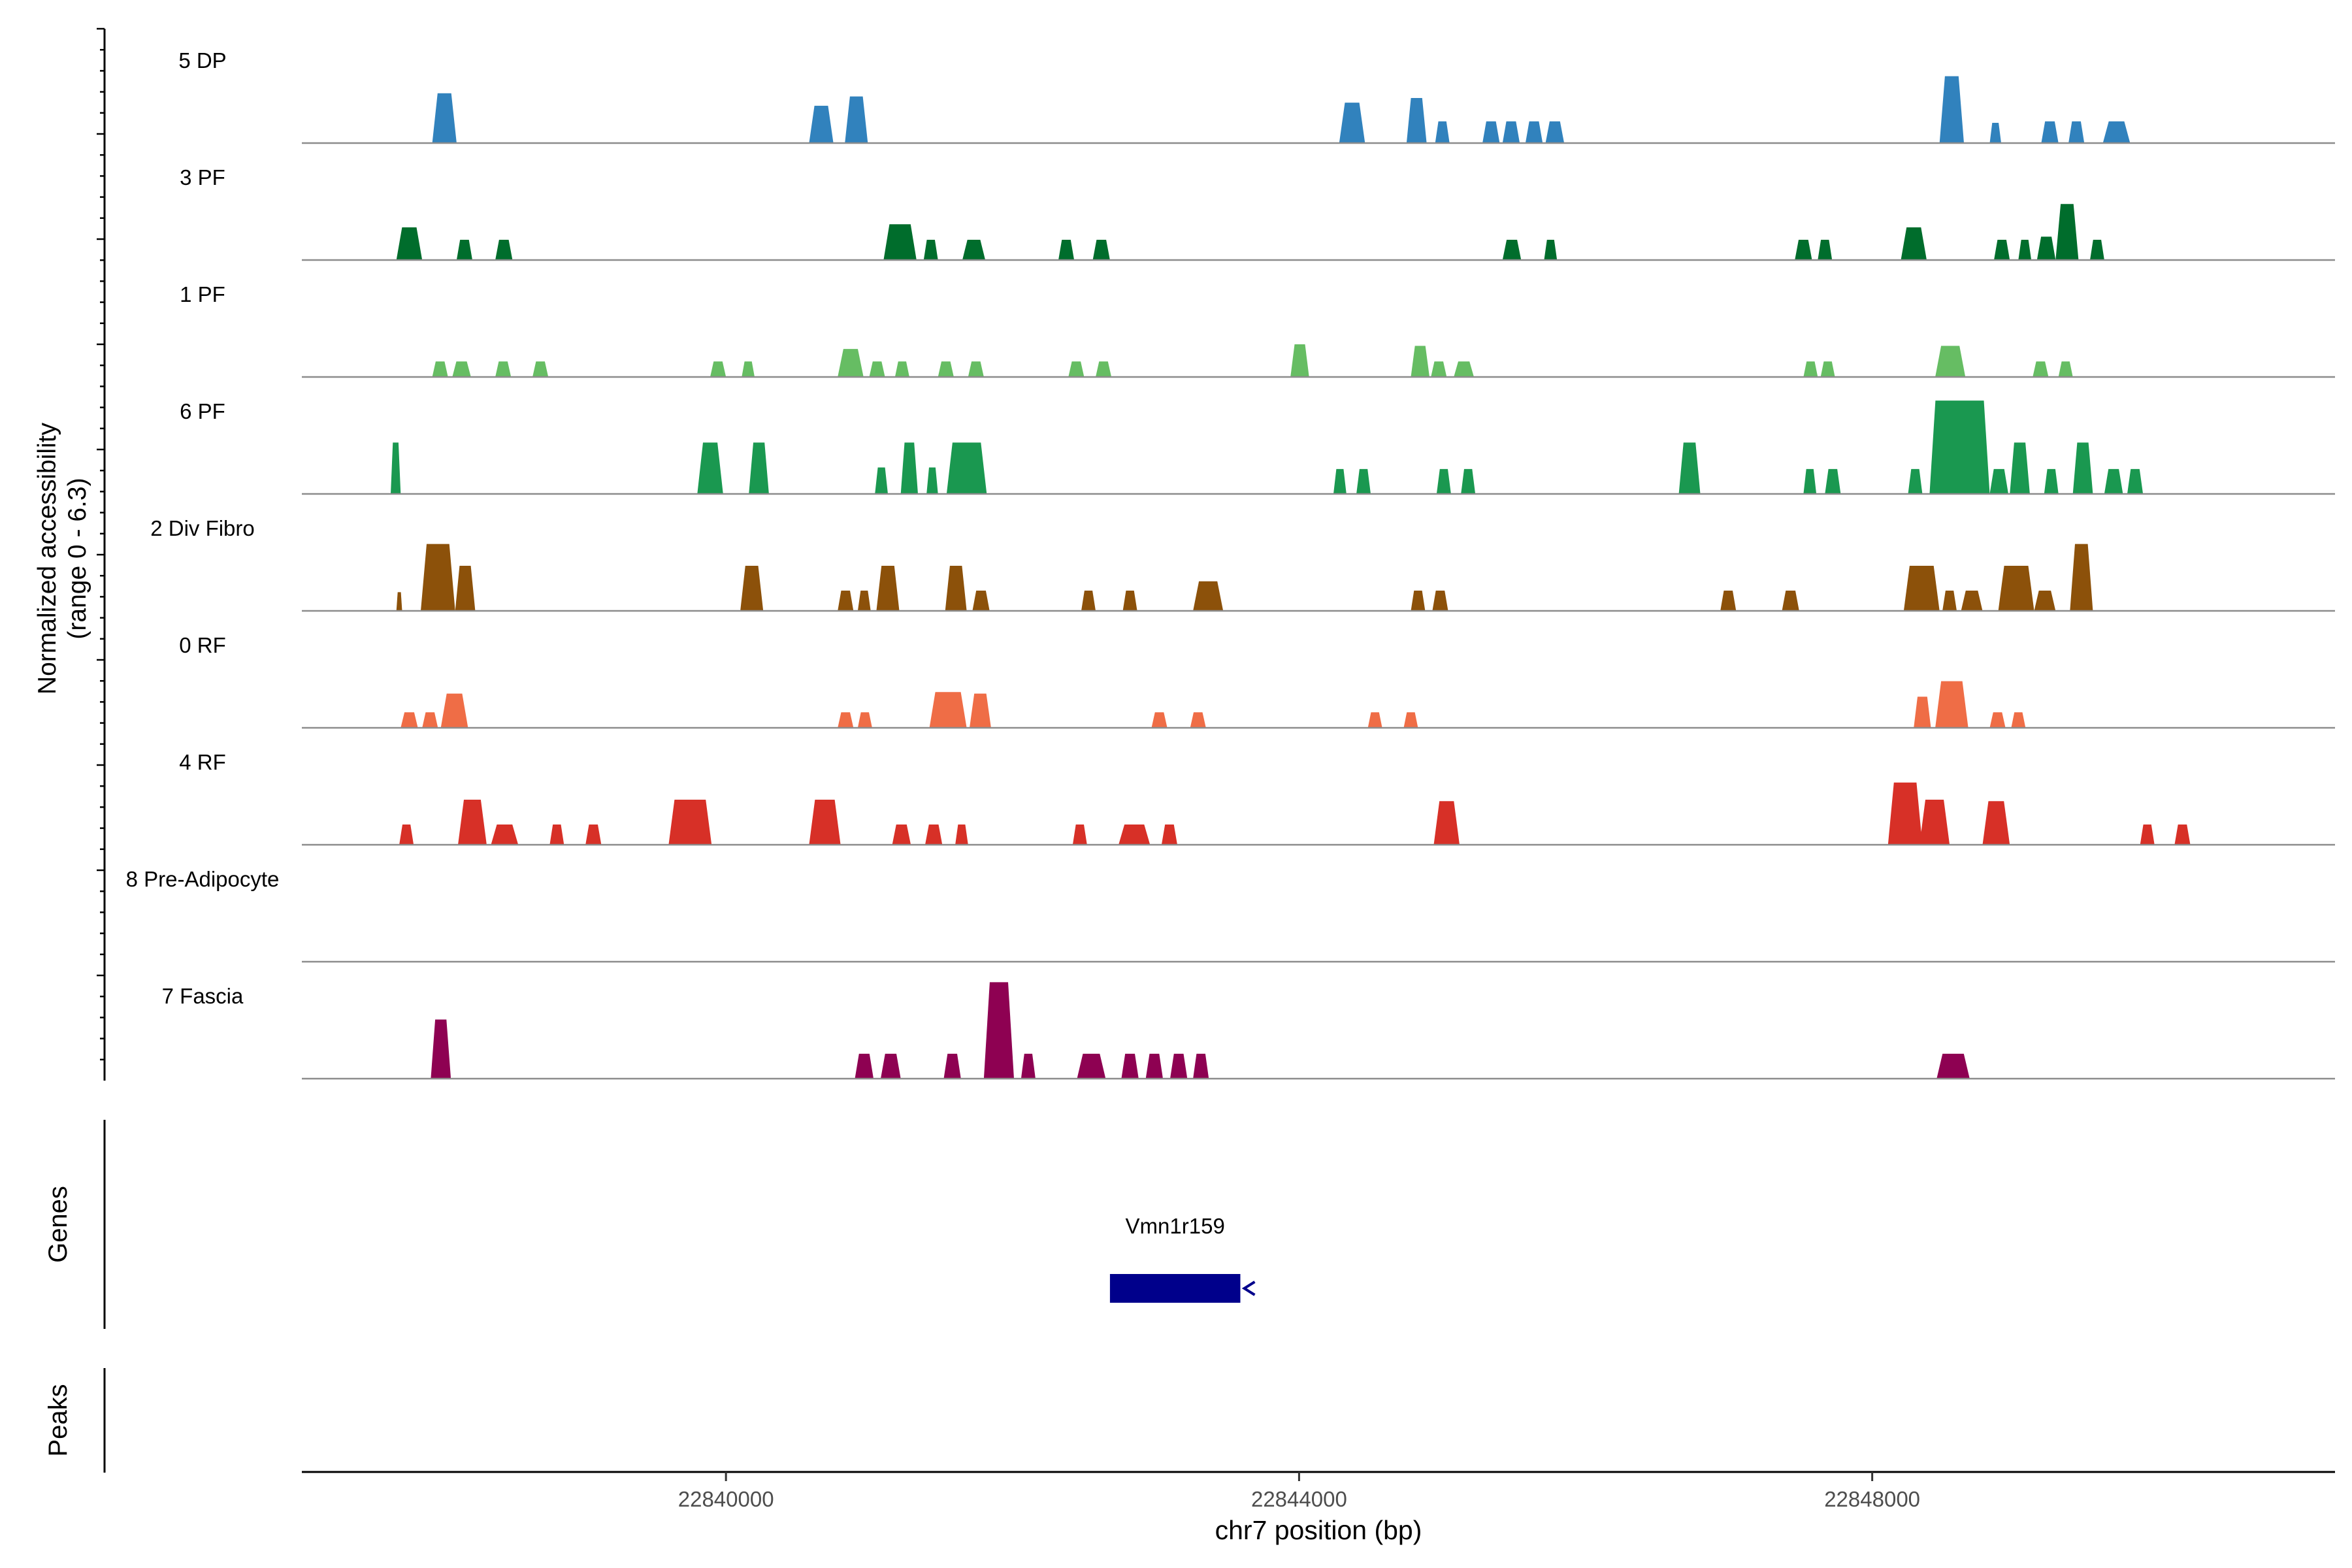 This screenshot has height=1568, width=2352. Describe the element at coordinates (75, 1420) in the screenshot. I see `peaks-panel: Peaks` at that location.